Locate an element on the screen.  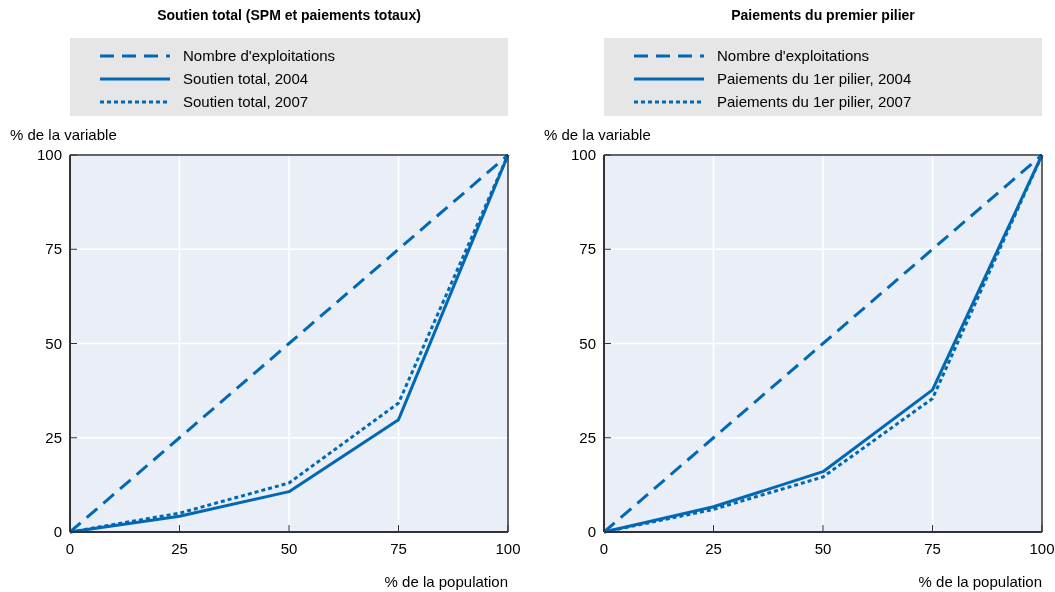
legend-label: Soutien total, 2004 is located at coordinates (246, 78).